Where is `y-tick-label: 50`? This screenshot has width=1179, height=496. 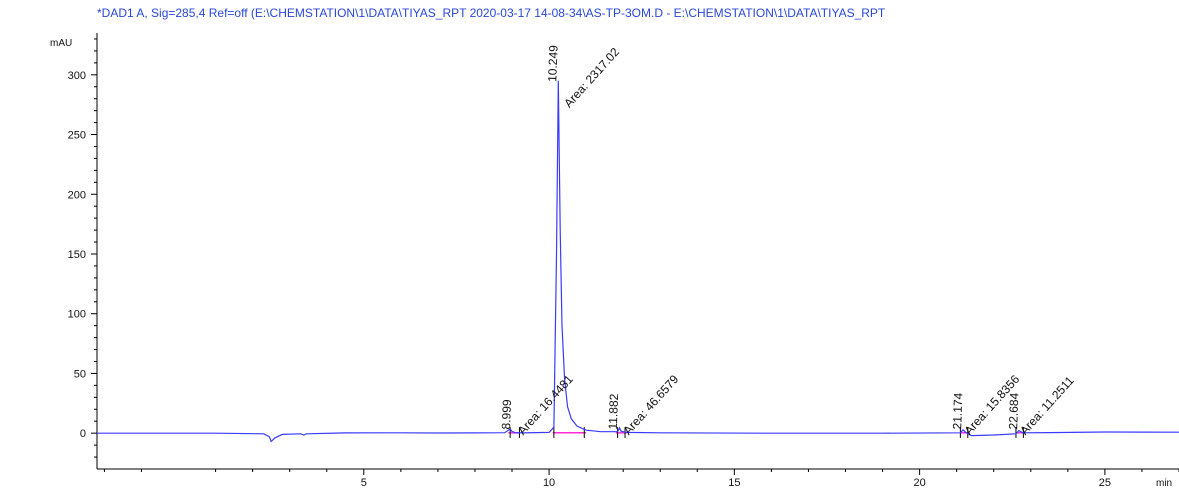 y-tick-label: 50 is located at coordinates (80, 374).